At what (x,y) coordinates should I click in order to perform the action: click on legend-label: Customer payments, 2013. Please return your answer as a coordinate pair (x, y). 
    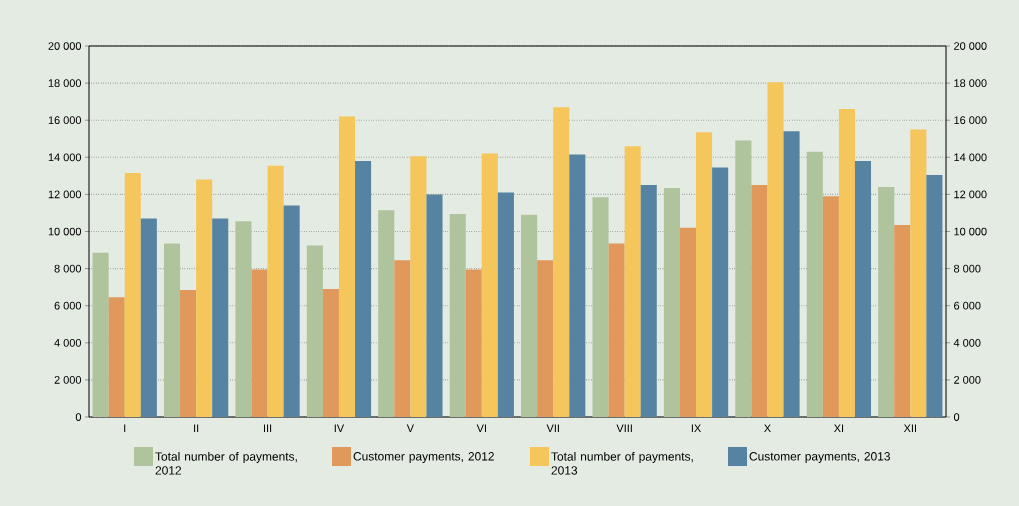
    Looking at the image, I should click on (819, 457).